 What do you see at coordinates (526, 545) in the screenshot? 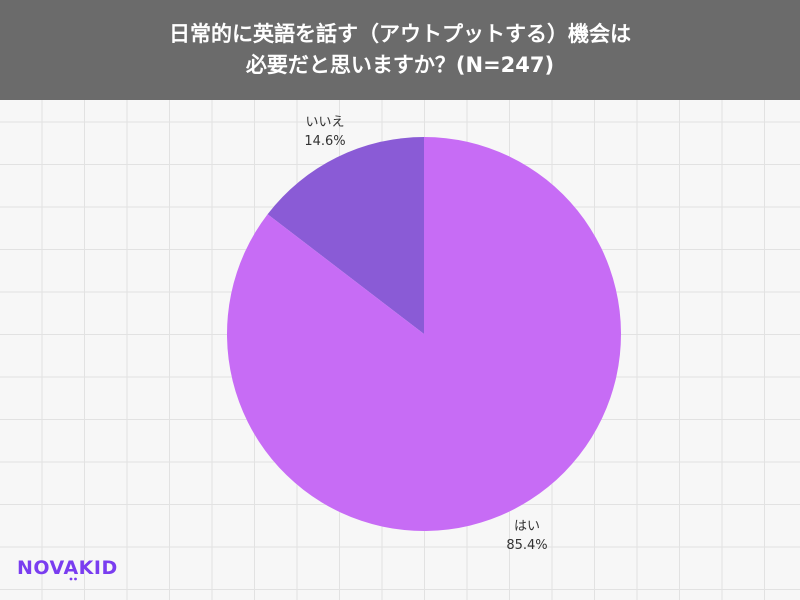
I see `slice-value-hai: 85.4%` at bounding box center [526, 545].